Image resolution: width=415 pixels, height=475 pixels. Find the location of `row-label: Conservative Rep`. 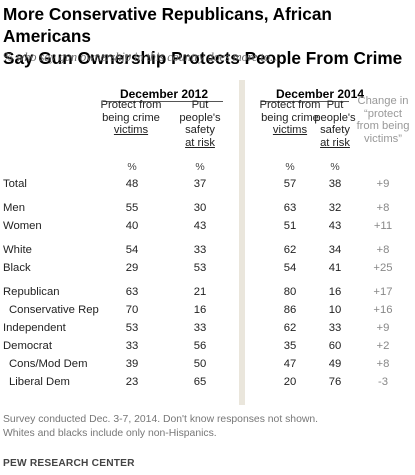

row-label: Conservative Rep is located at coordinates (54, 310).